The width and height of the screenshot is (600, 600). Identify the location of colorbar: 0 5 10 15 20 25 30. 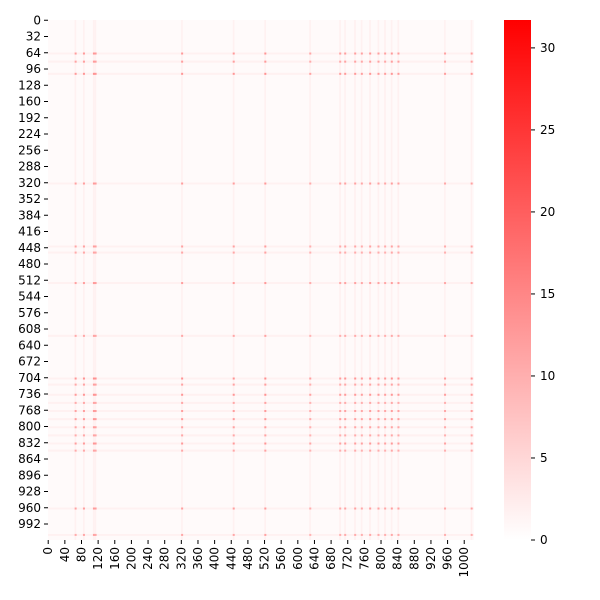
(529, 283).